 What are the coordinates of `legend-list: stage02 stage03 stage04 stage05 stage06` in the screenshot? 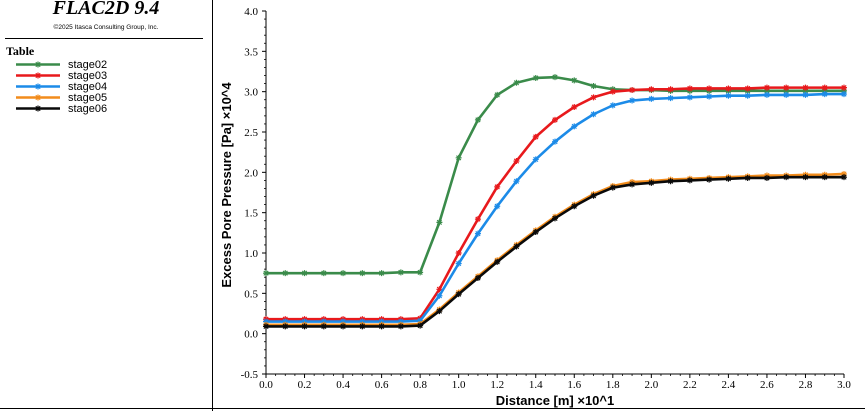 It's located at (61, 87).